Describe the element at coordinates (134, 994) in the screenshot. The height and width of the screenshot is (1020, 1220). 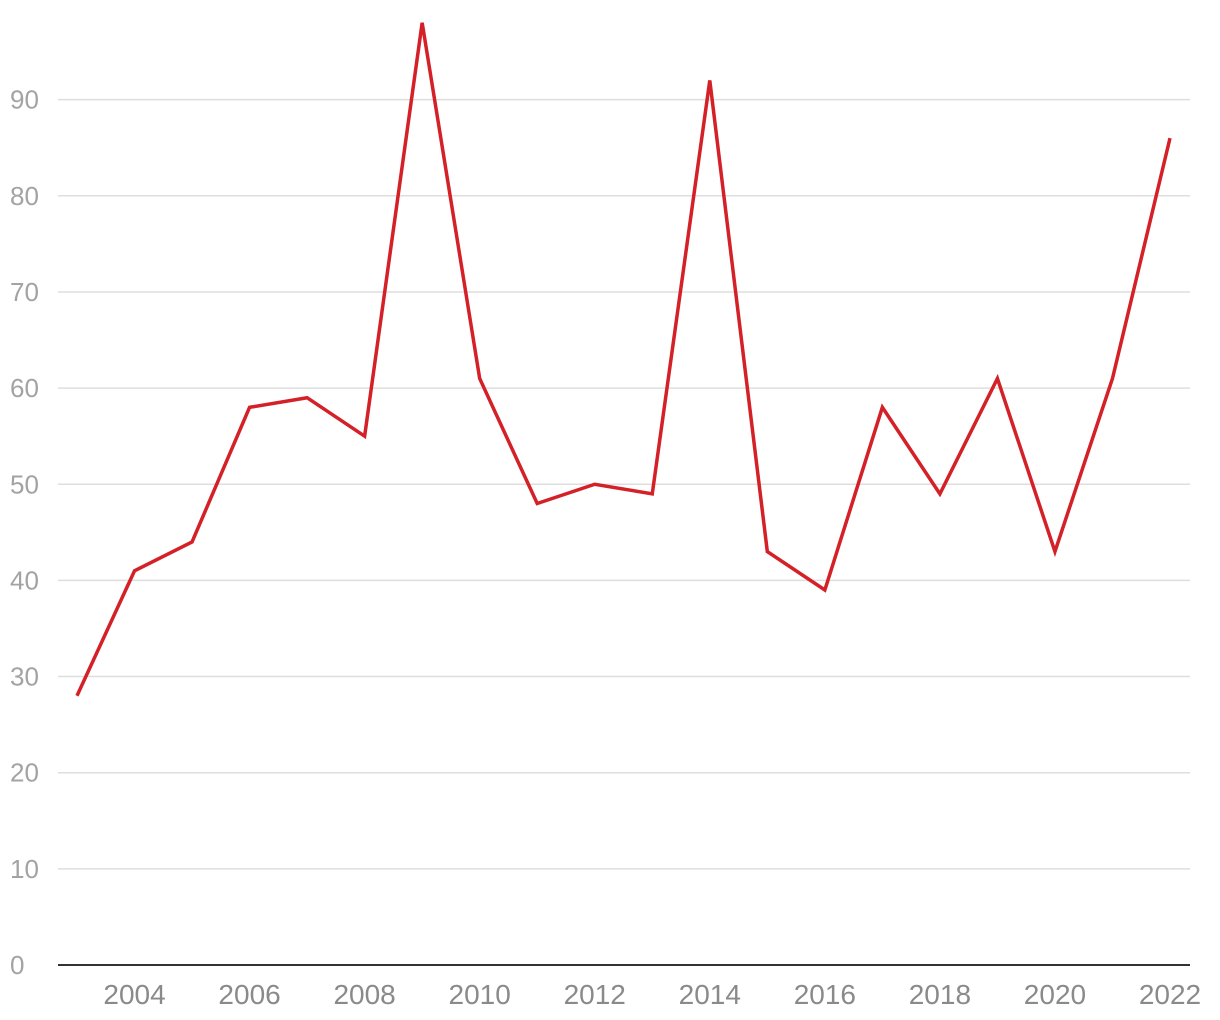
I see `x-tick-label-2004: 2004` at that location.